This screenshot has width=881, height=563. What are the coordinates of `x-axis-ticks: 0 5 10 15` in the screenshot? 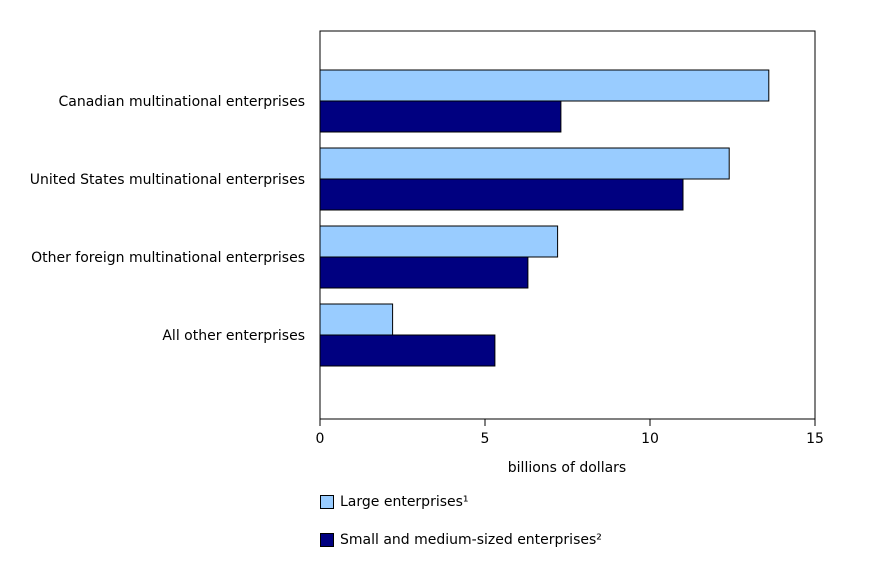 It's located at (570, 433).